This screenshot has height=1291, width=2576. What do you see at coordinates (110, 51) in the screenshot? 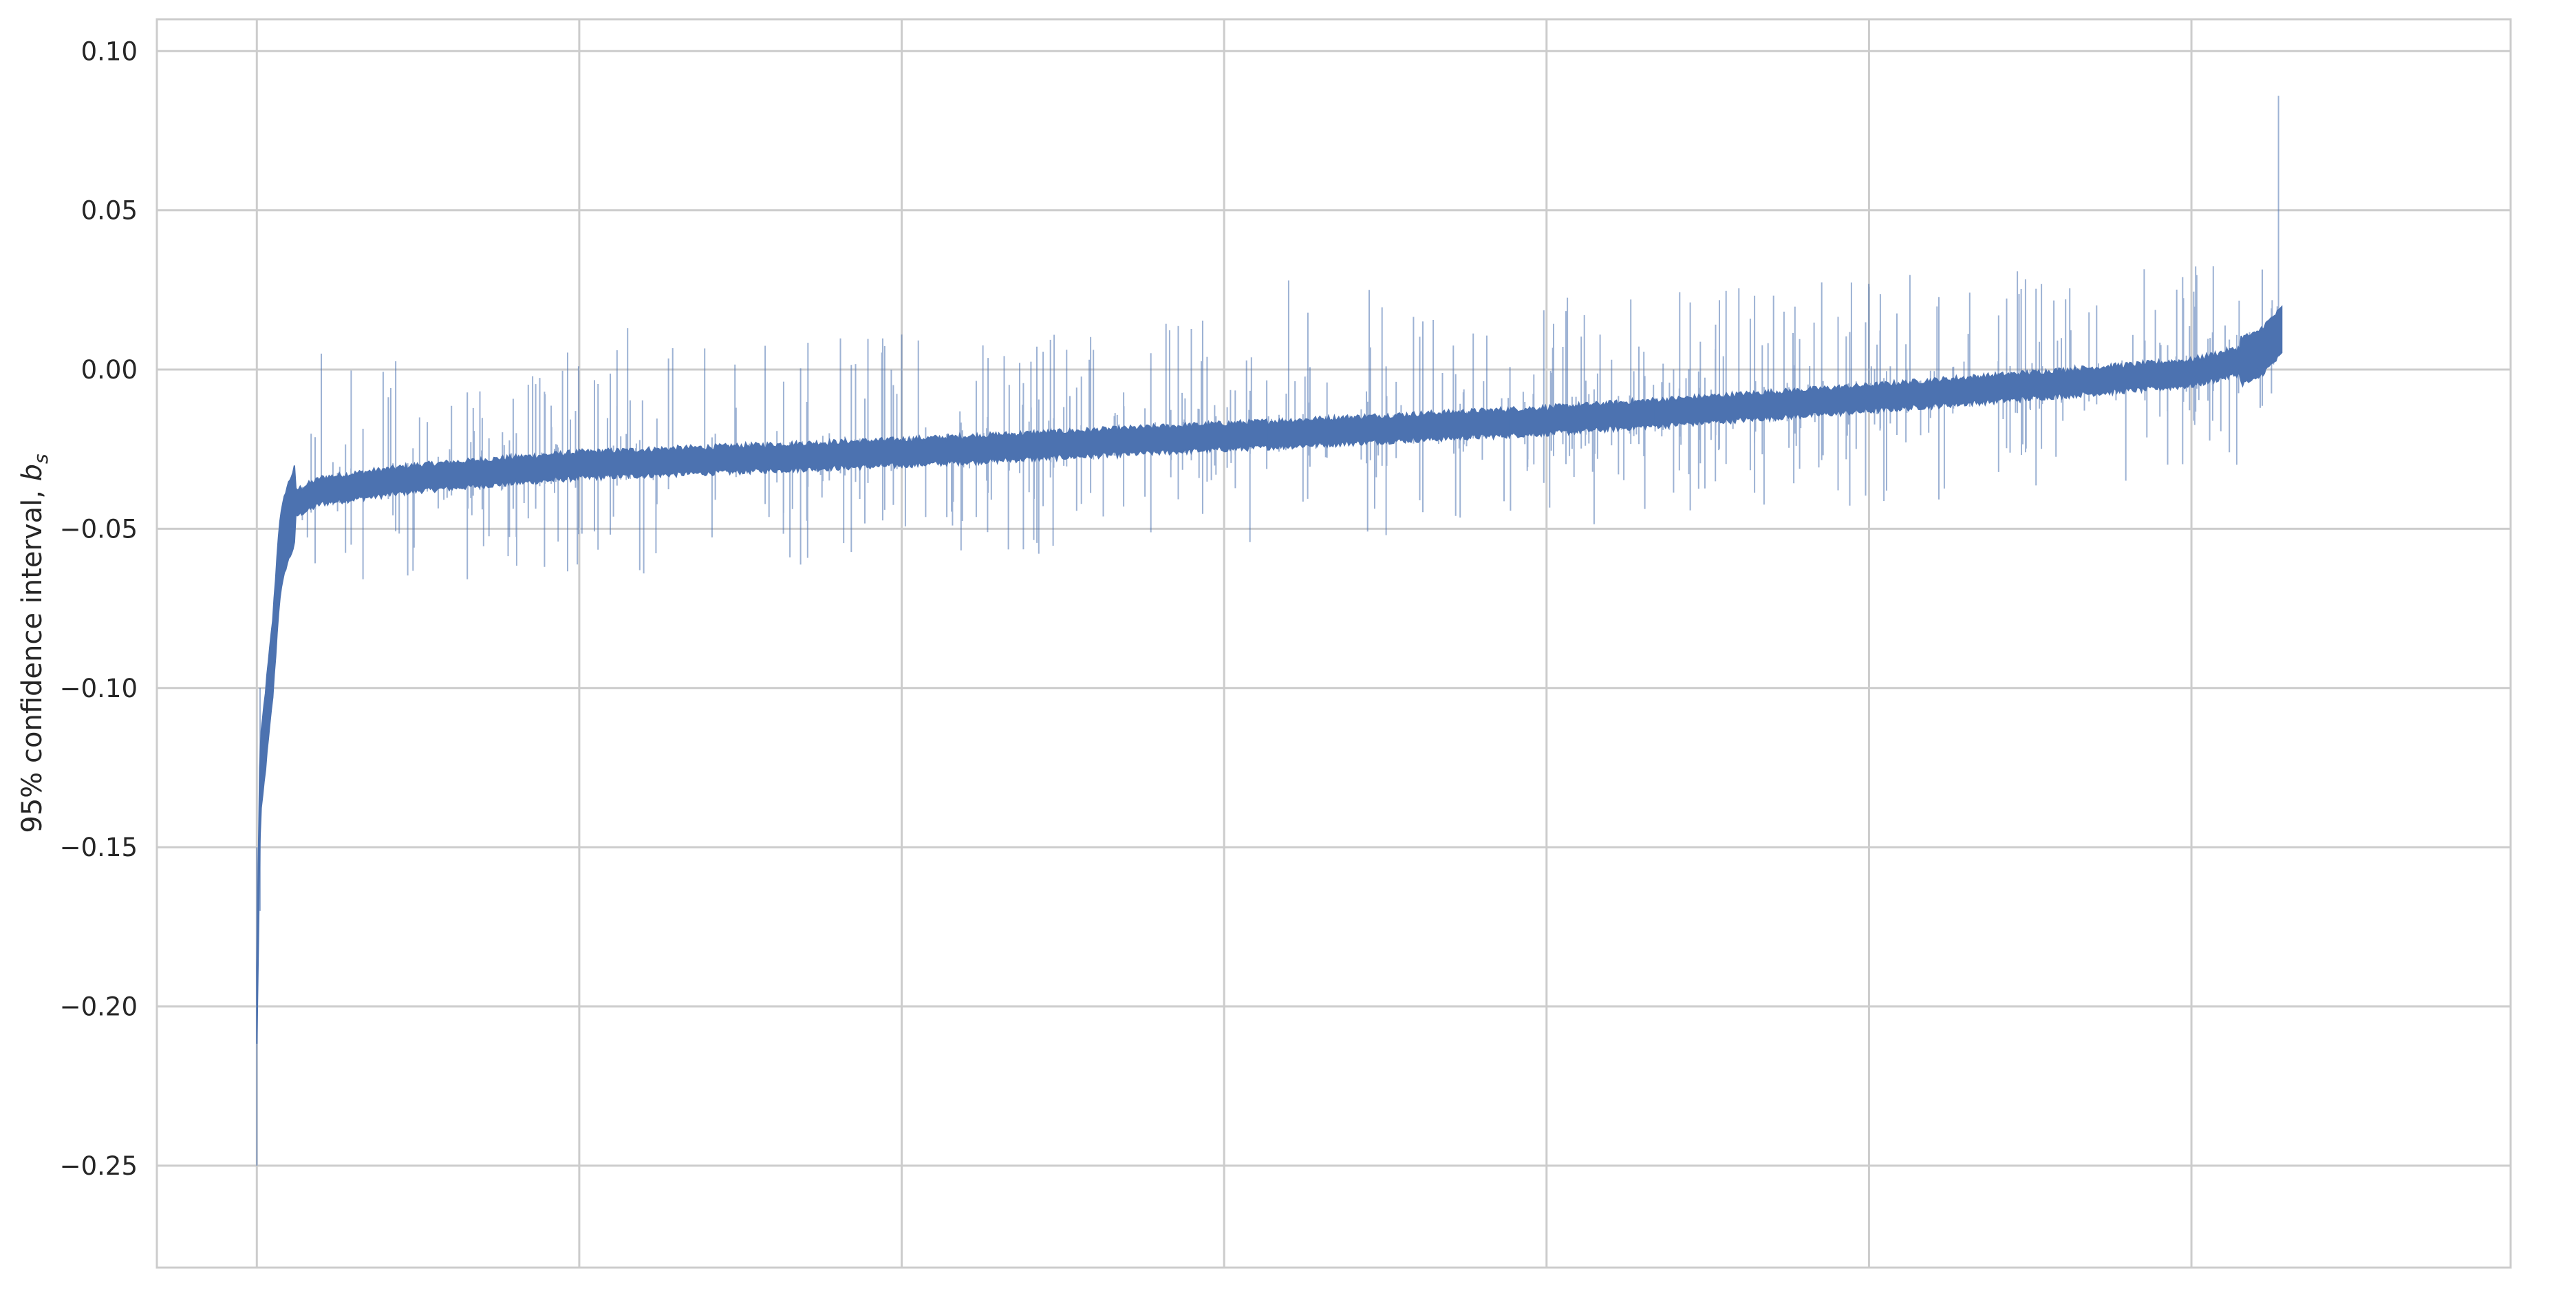
I see `y-tick-label-0: 0.10` at bounding box center [110, 51].